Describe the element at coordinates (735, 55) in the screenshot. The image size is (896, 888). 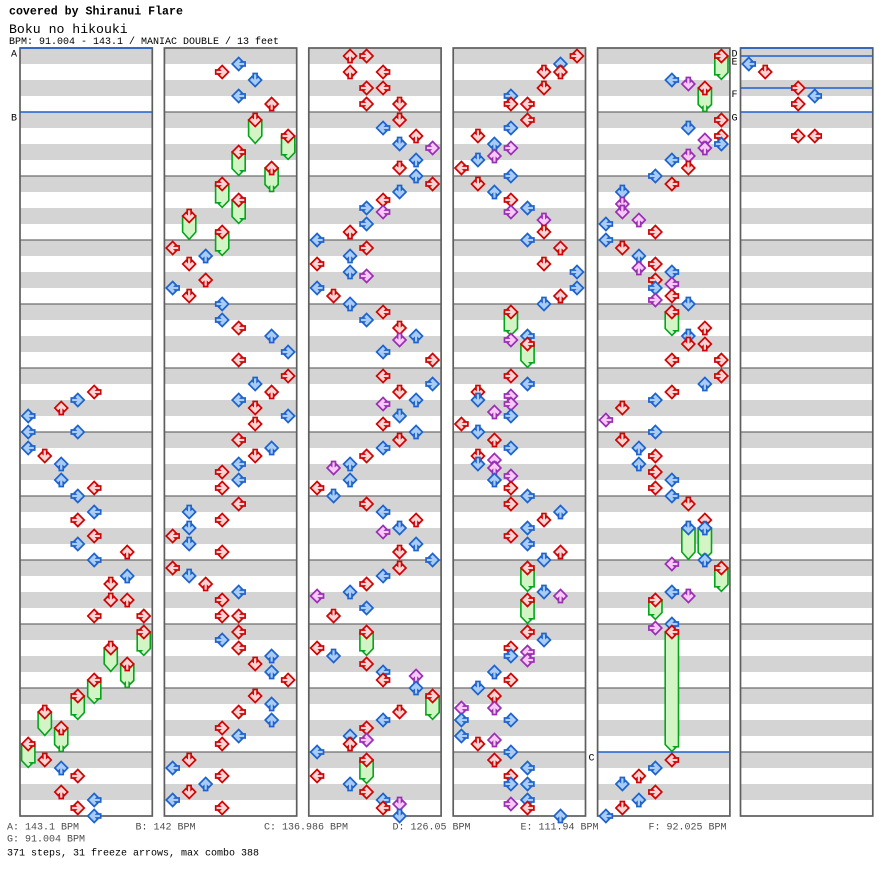
I see `svg-text: D` at that location.